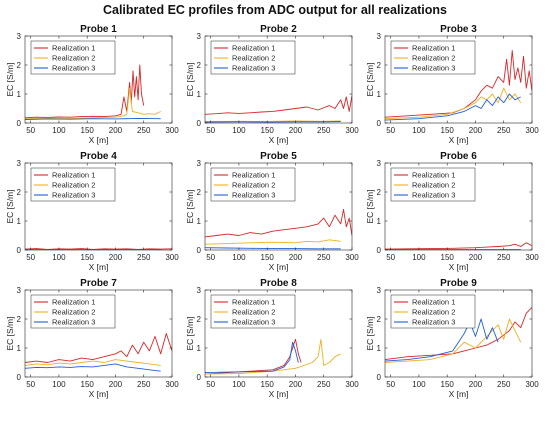 The image size is (550, 422). I want to click on chart-title: Probe 9, so click(458, 283).